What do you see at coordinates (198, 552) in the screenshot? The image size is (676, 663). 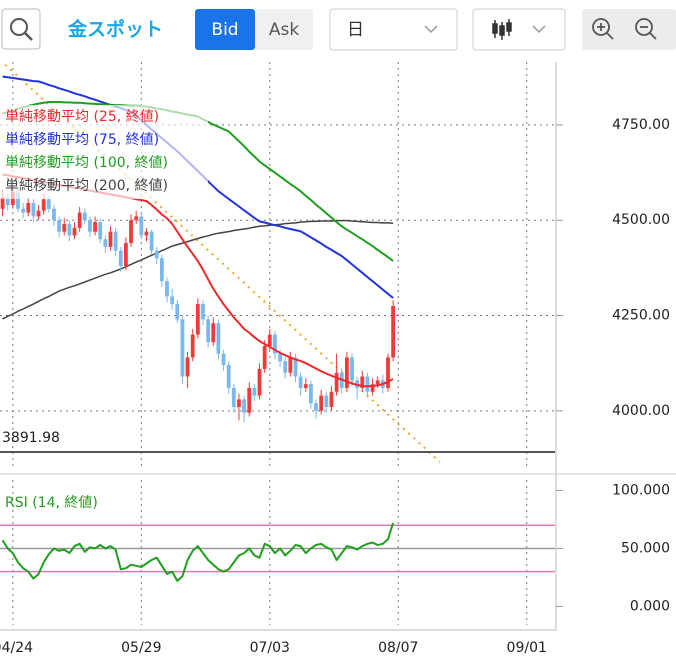 I see `indicator-line` at bounding box center [198, 552].